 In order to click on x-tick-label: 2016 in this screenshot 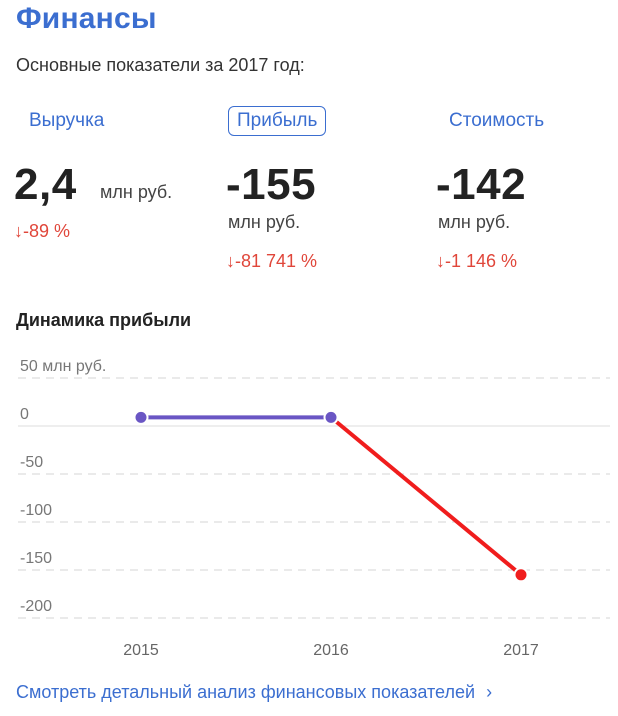, I will do `click(331, 650)`.